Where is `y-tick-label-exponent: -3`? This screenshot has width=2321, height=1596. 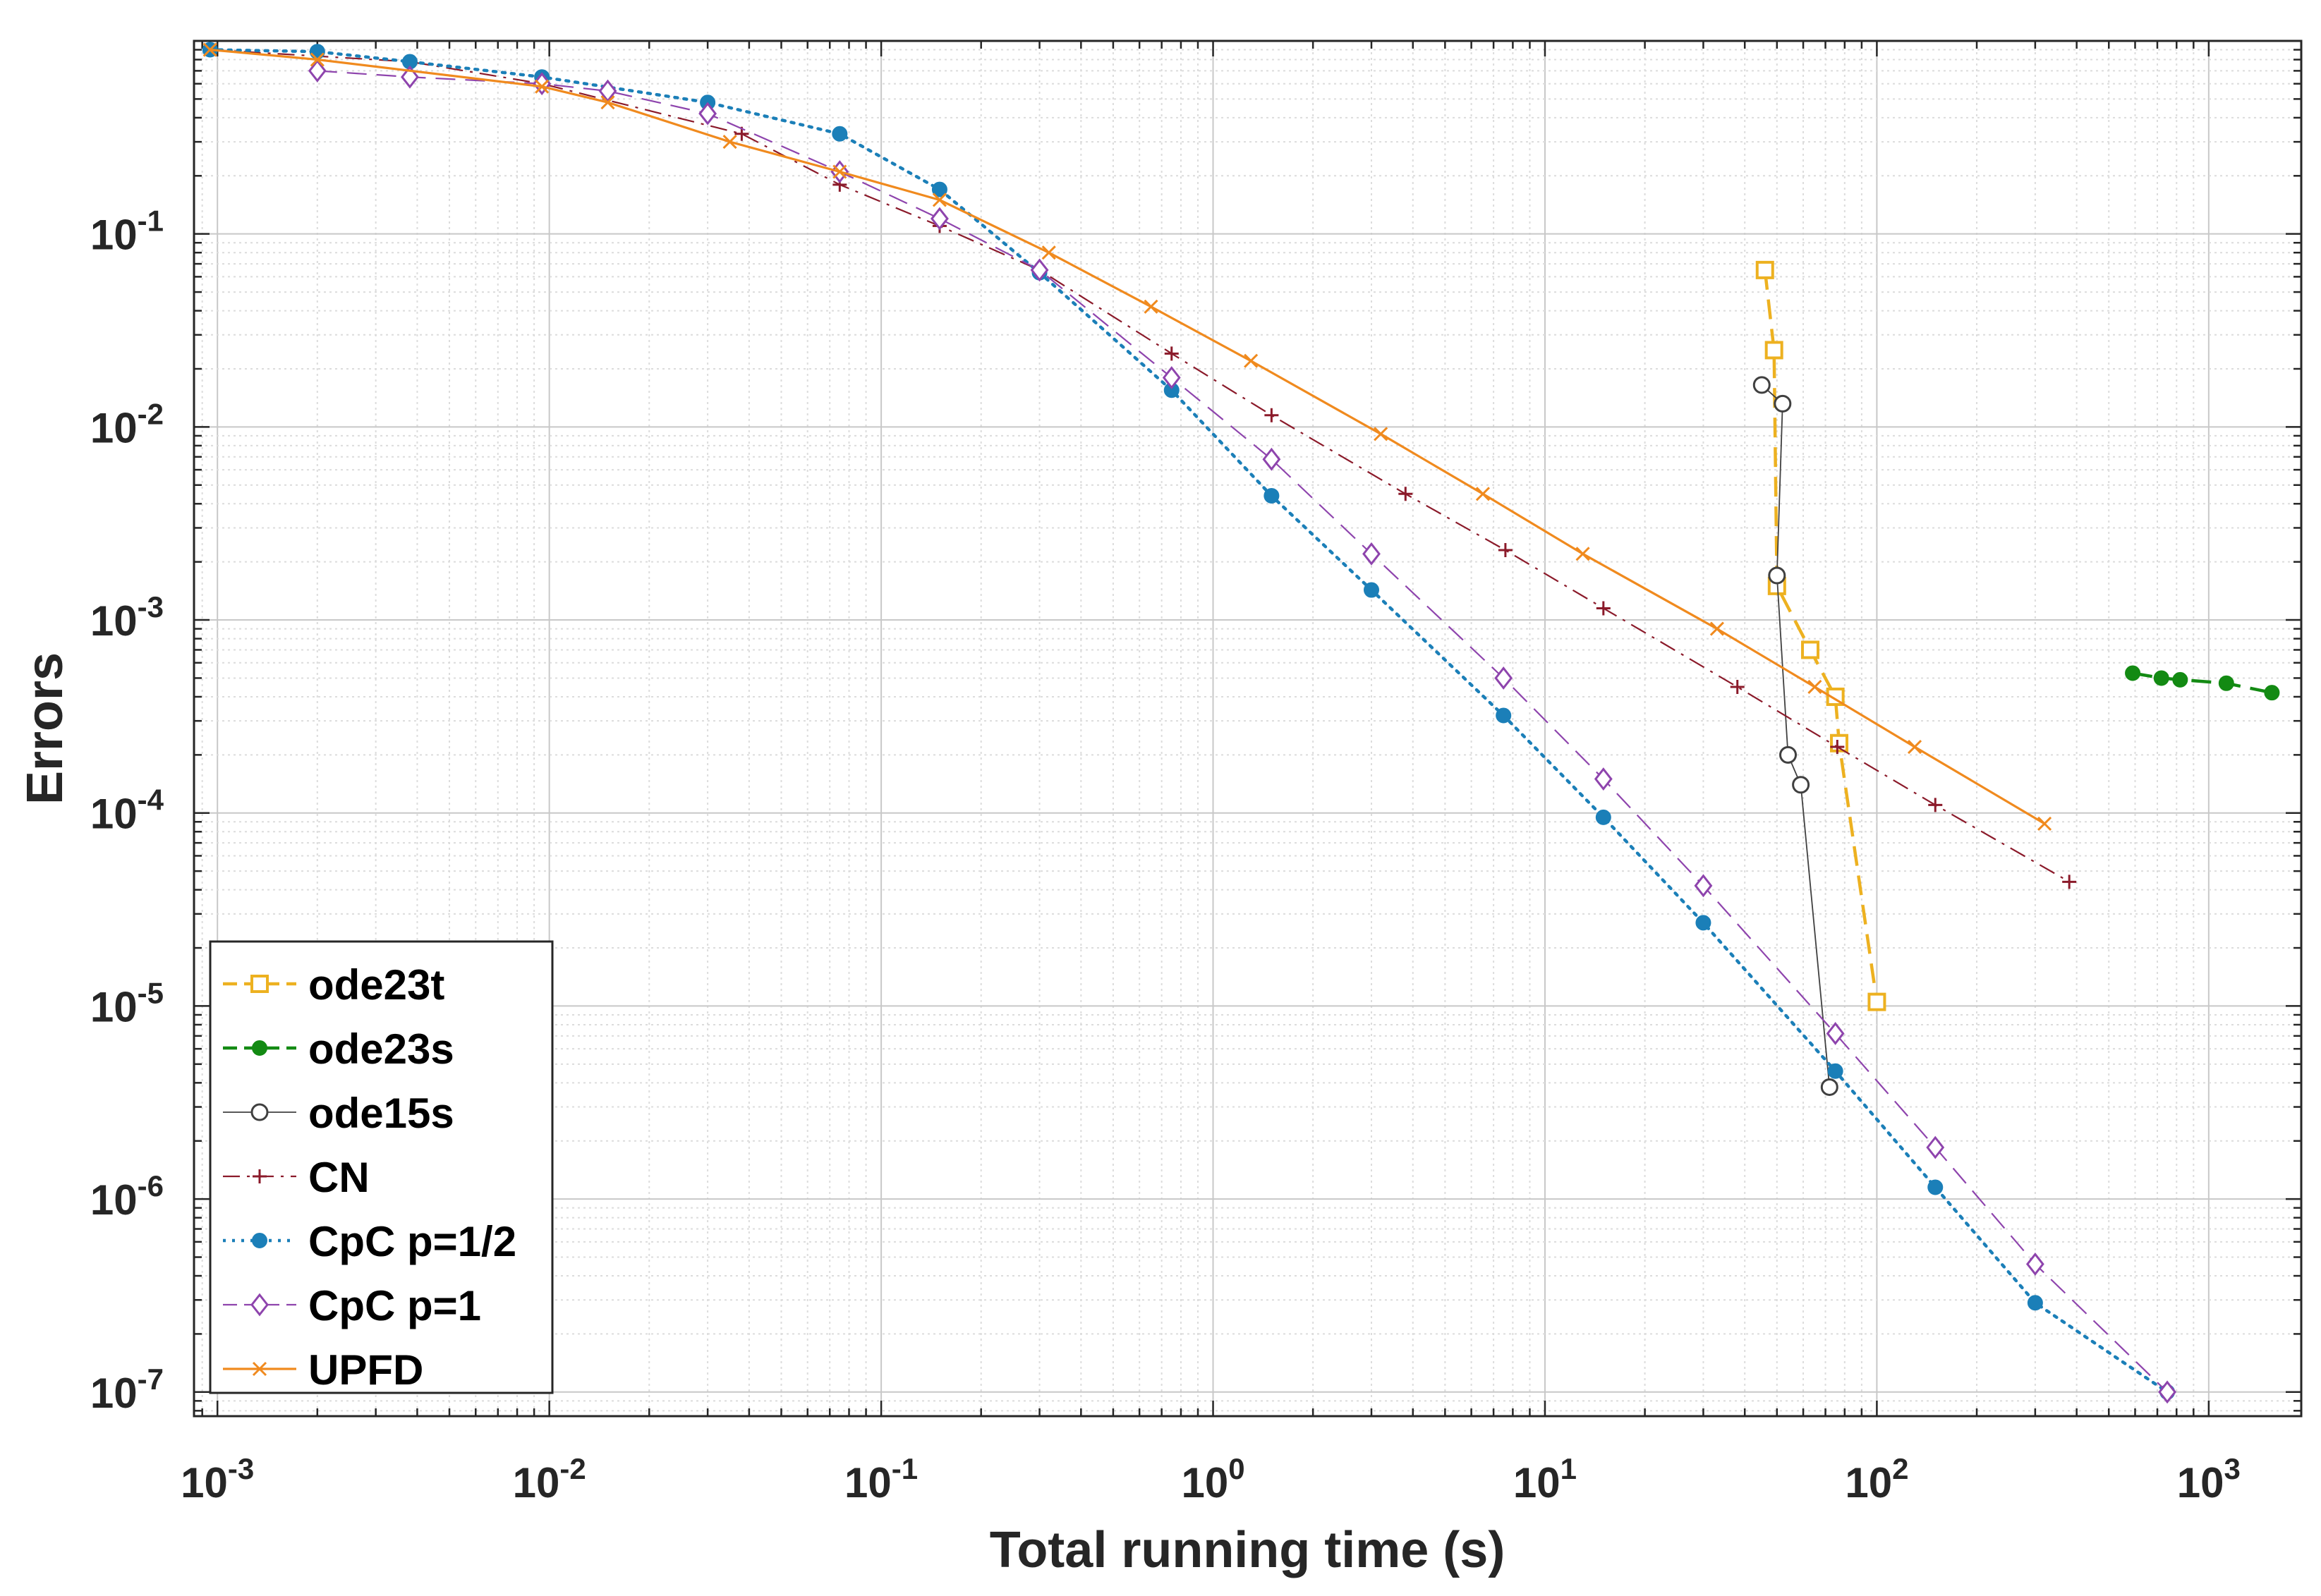
y-tick-label-exponent: -3 is located at coordinates (151, 606).